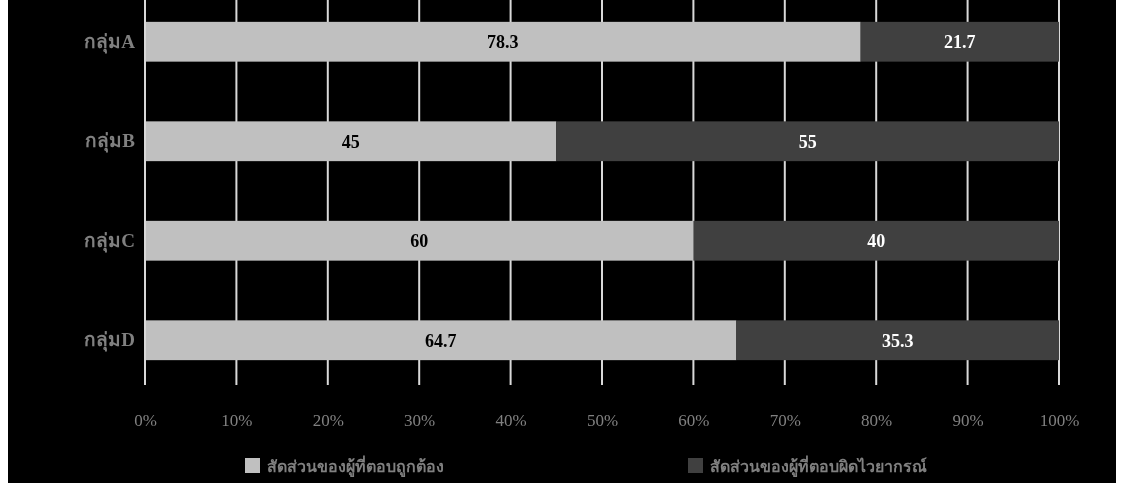 This screenshot has width=1124, height=490. I want to click on y-tick-label: กลุ่มC, so click(109, 241).